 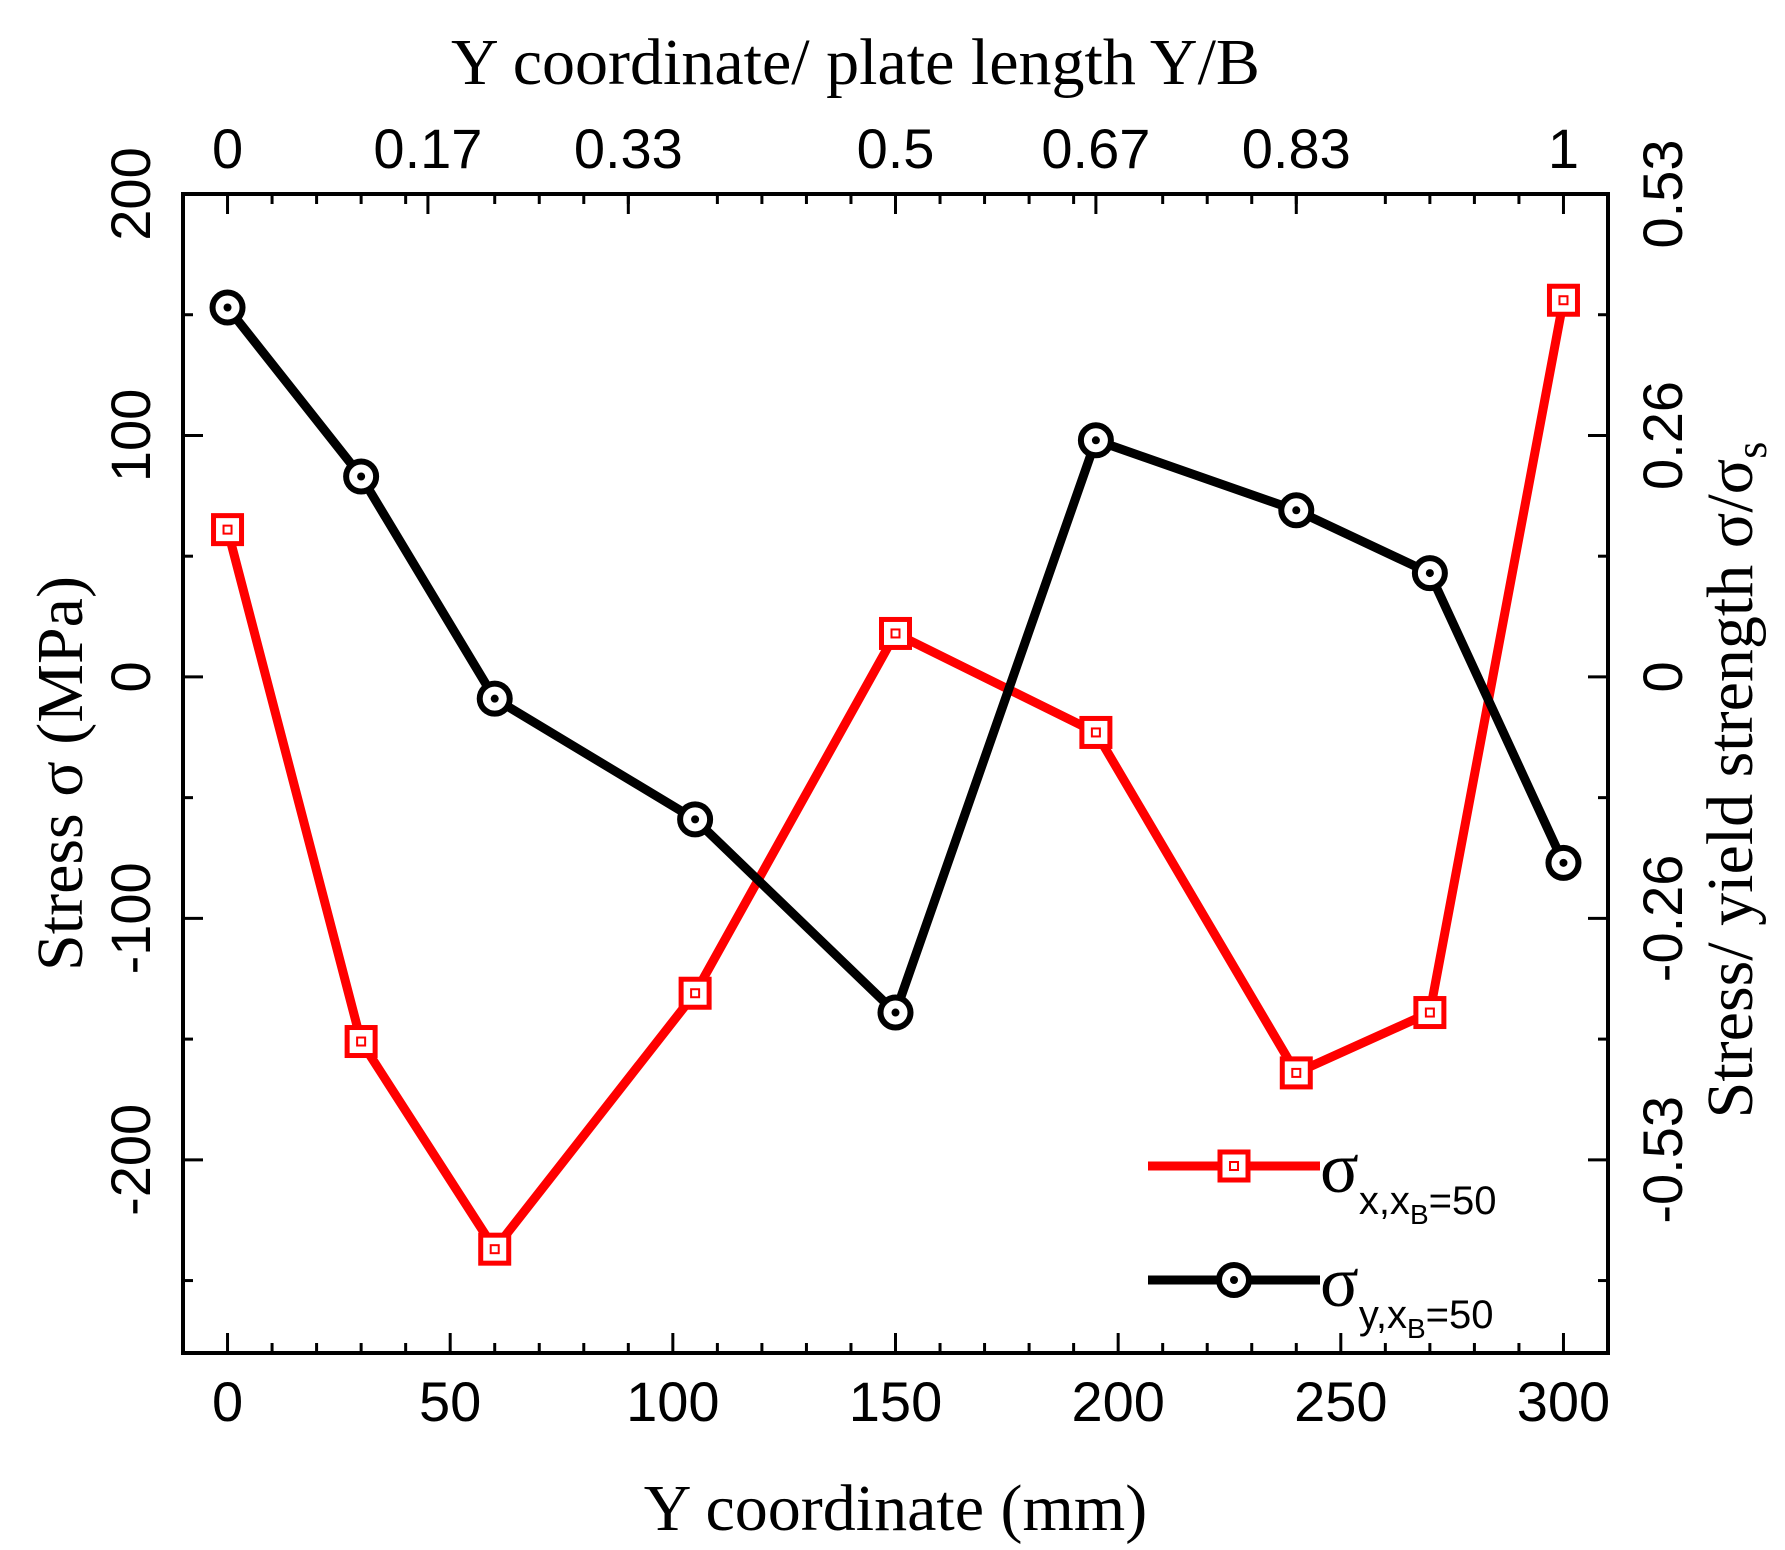 What do you see at coordinates (1384, 1201) in the screenshot?
I see `legend-subscript: x,x` at bounding box center [1384, 1201].